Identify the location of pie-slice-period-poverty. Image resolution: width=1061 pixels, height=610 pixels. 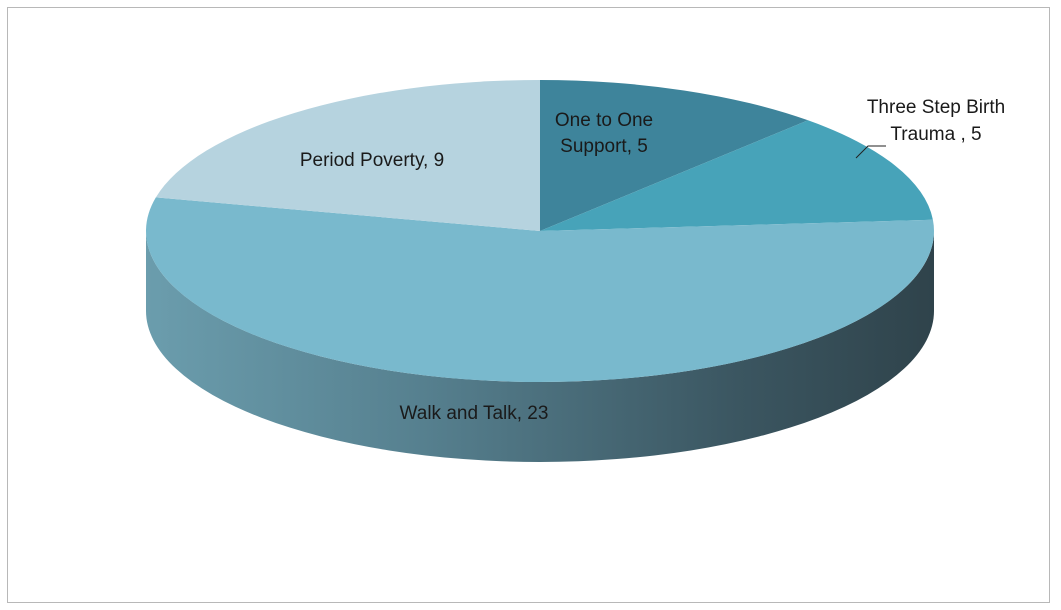
(347, 155).